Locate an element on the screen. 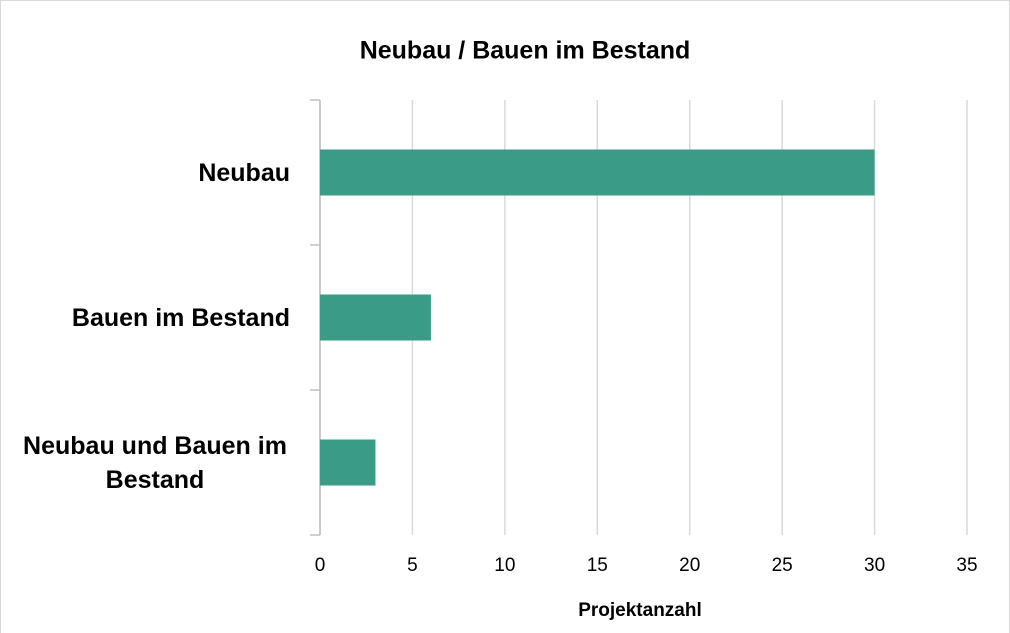 This screenshot has height=633, width=1010. y-tick-label-box: Bauen im Bestand is located at coordinates (181, 318).